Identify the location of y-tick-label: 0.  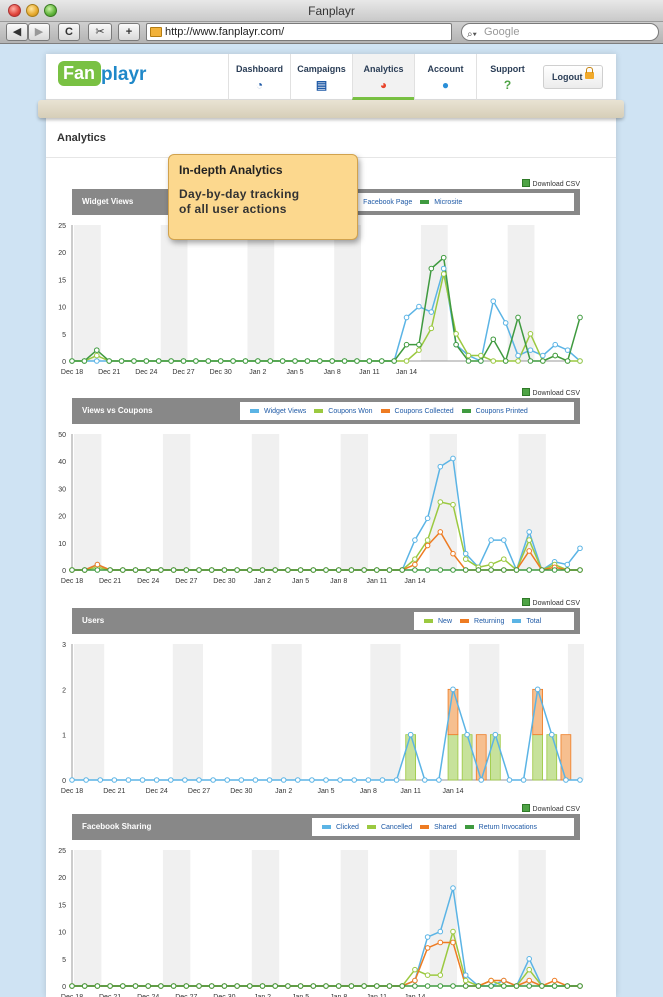
(64, 362).